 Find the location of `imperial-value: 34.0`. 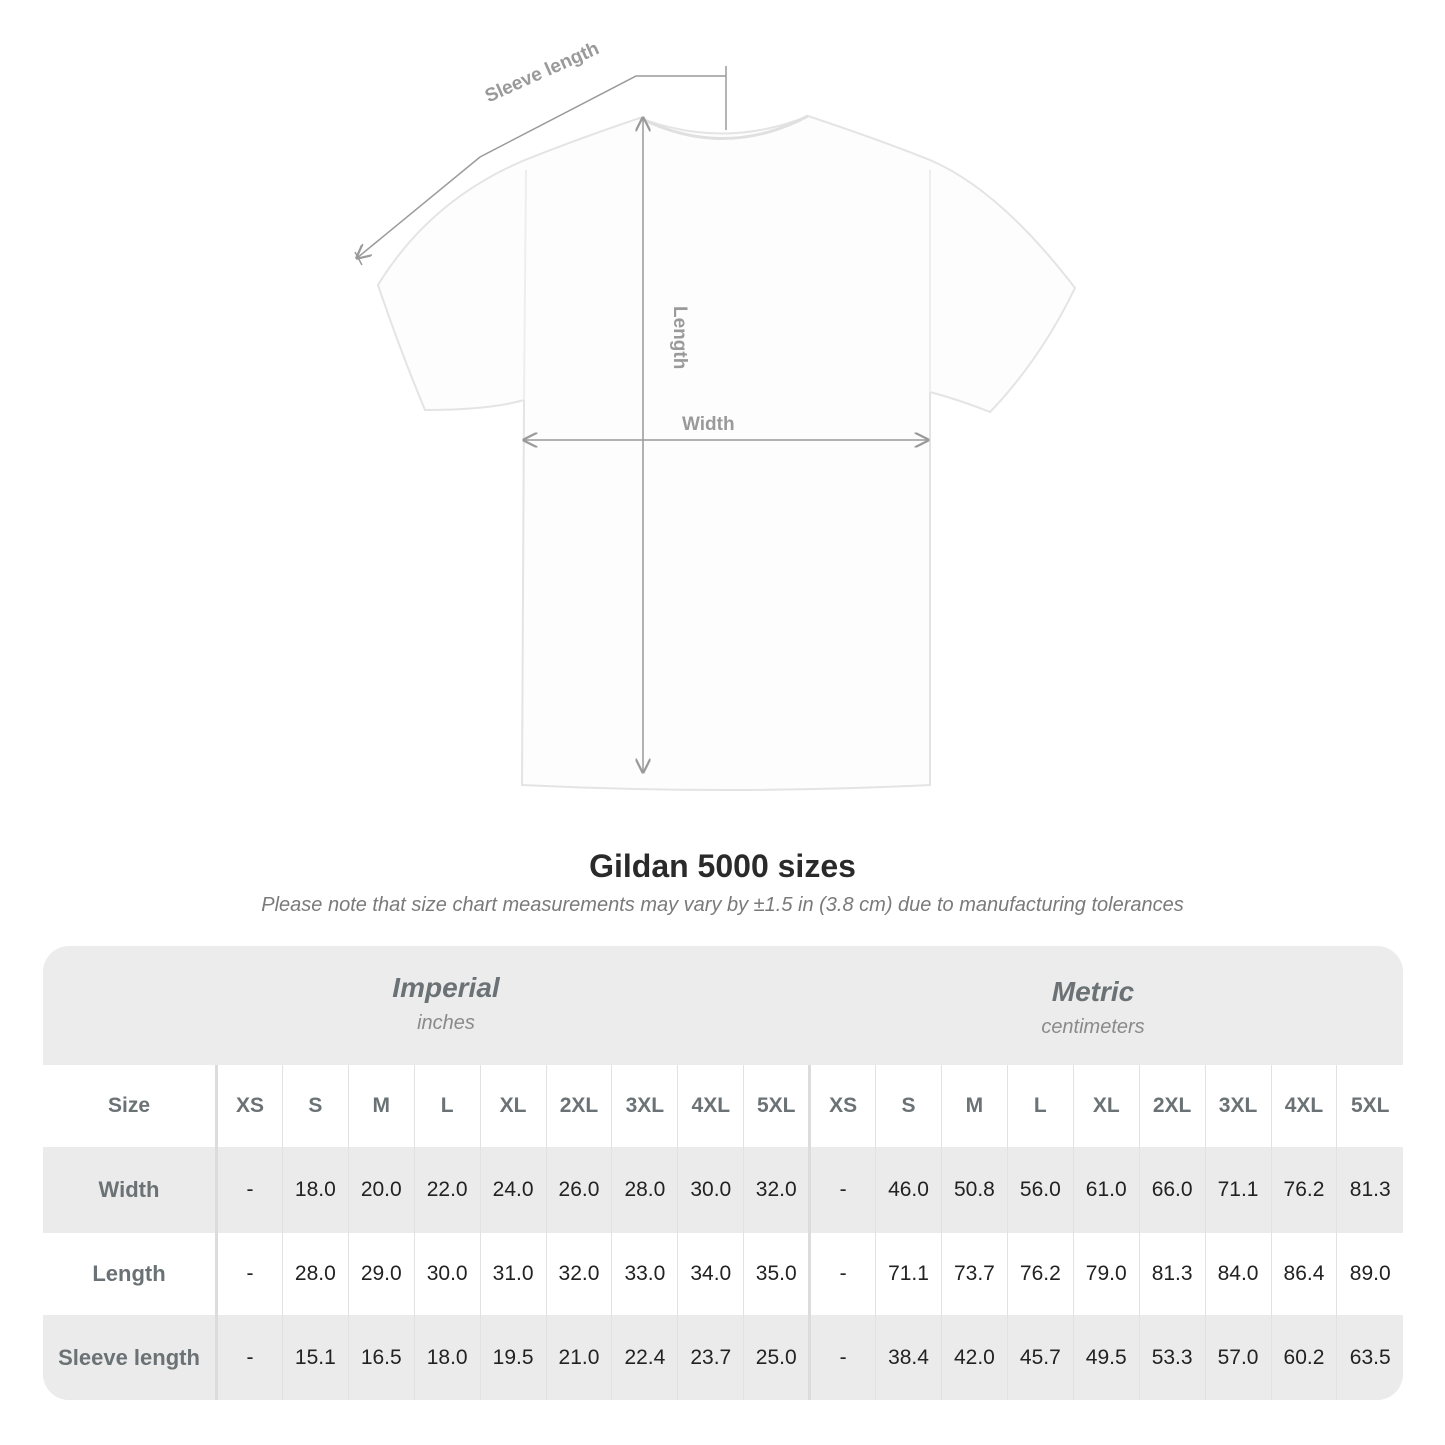

imperial-value: 34.0 is located at coordinates (710, 1274).